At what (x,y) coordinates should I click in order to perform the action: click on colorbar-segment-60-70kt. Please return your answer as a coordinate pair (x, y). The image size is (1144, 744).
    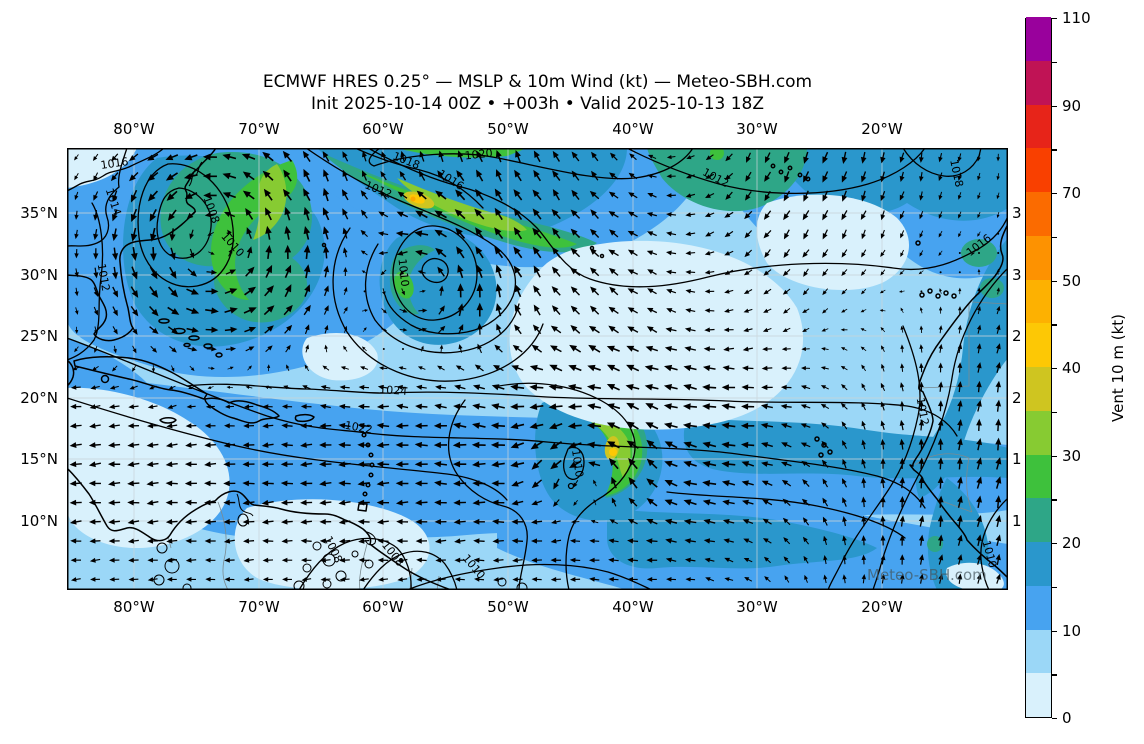
    Looking at the image, I should click on (1038, 213).